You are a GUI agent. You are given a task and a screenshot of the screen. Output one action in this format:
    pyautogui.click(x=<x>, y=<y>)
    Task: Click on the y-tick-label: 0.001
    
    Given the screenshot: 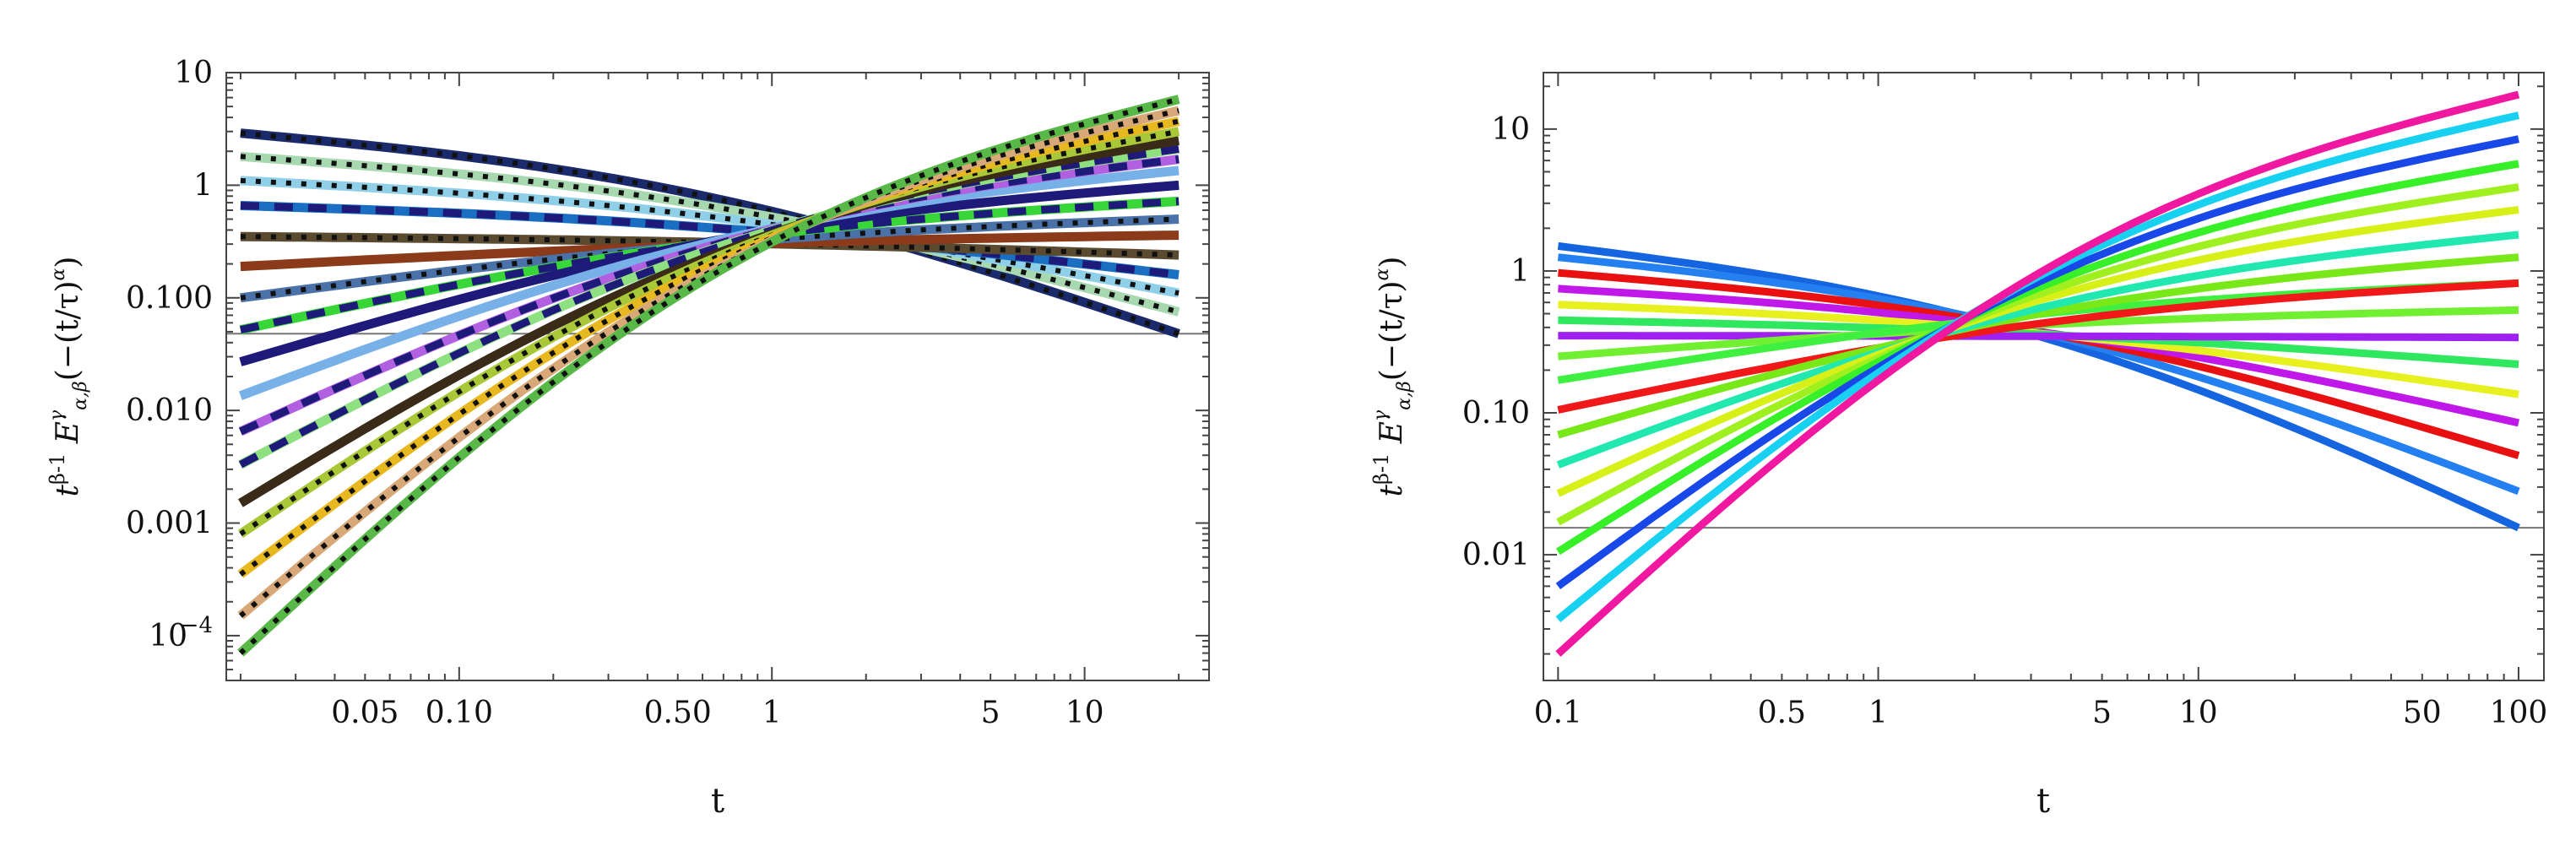 What is the action you would take?
    pyautogui.click(x=169, y=524)
    